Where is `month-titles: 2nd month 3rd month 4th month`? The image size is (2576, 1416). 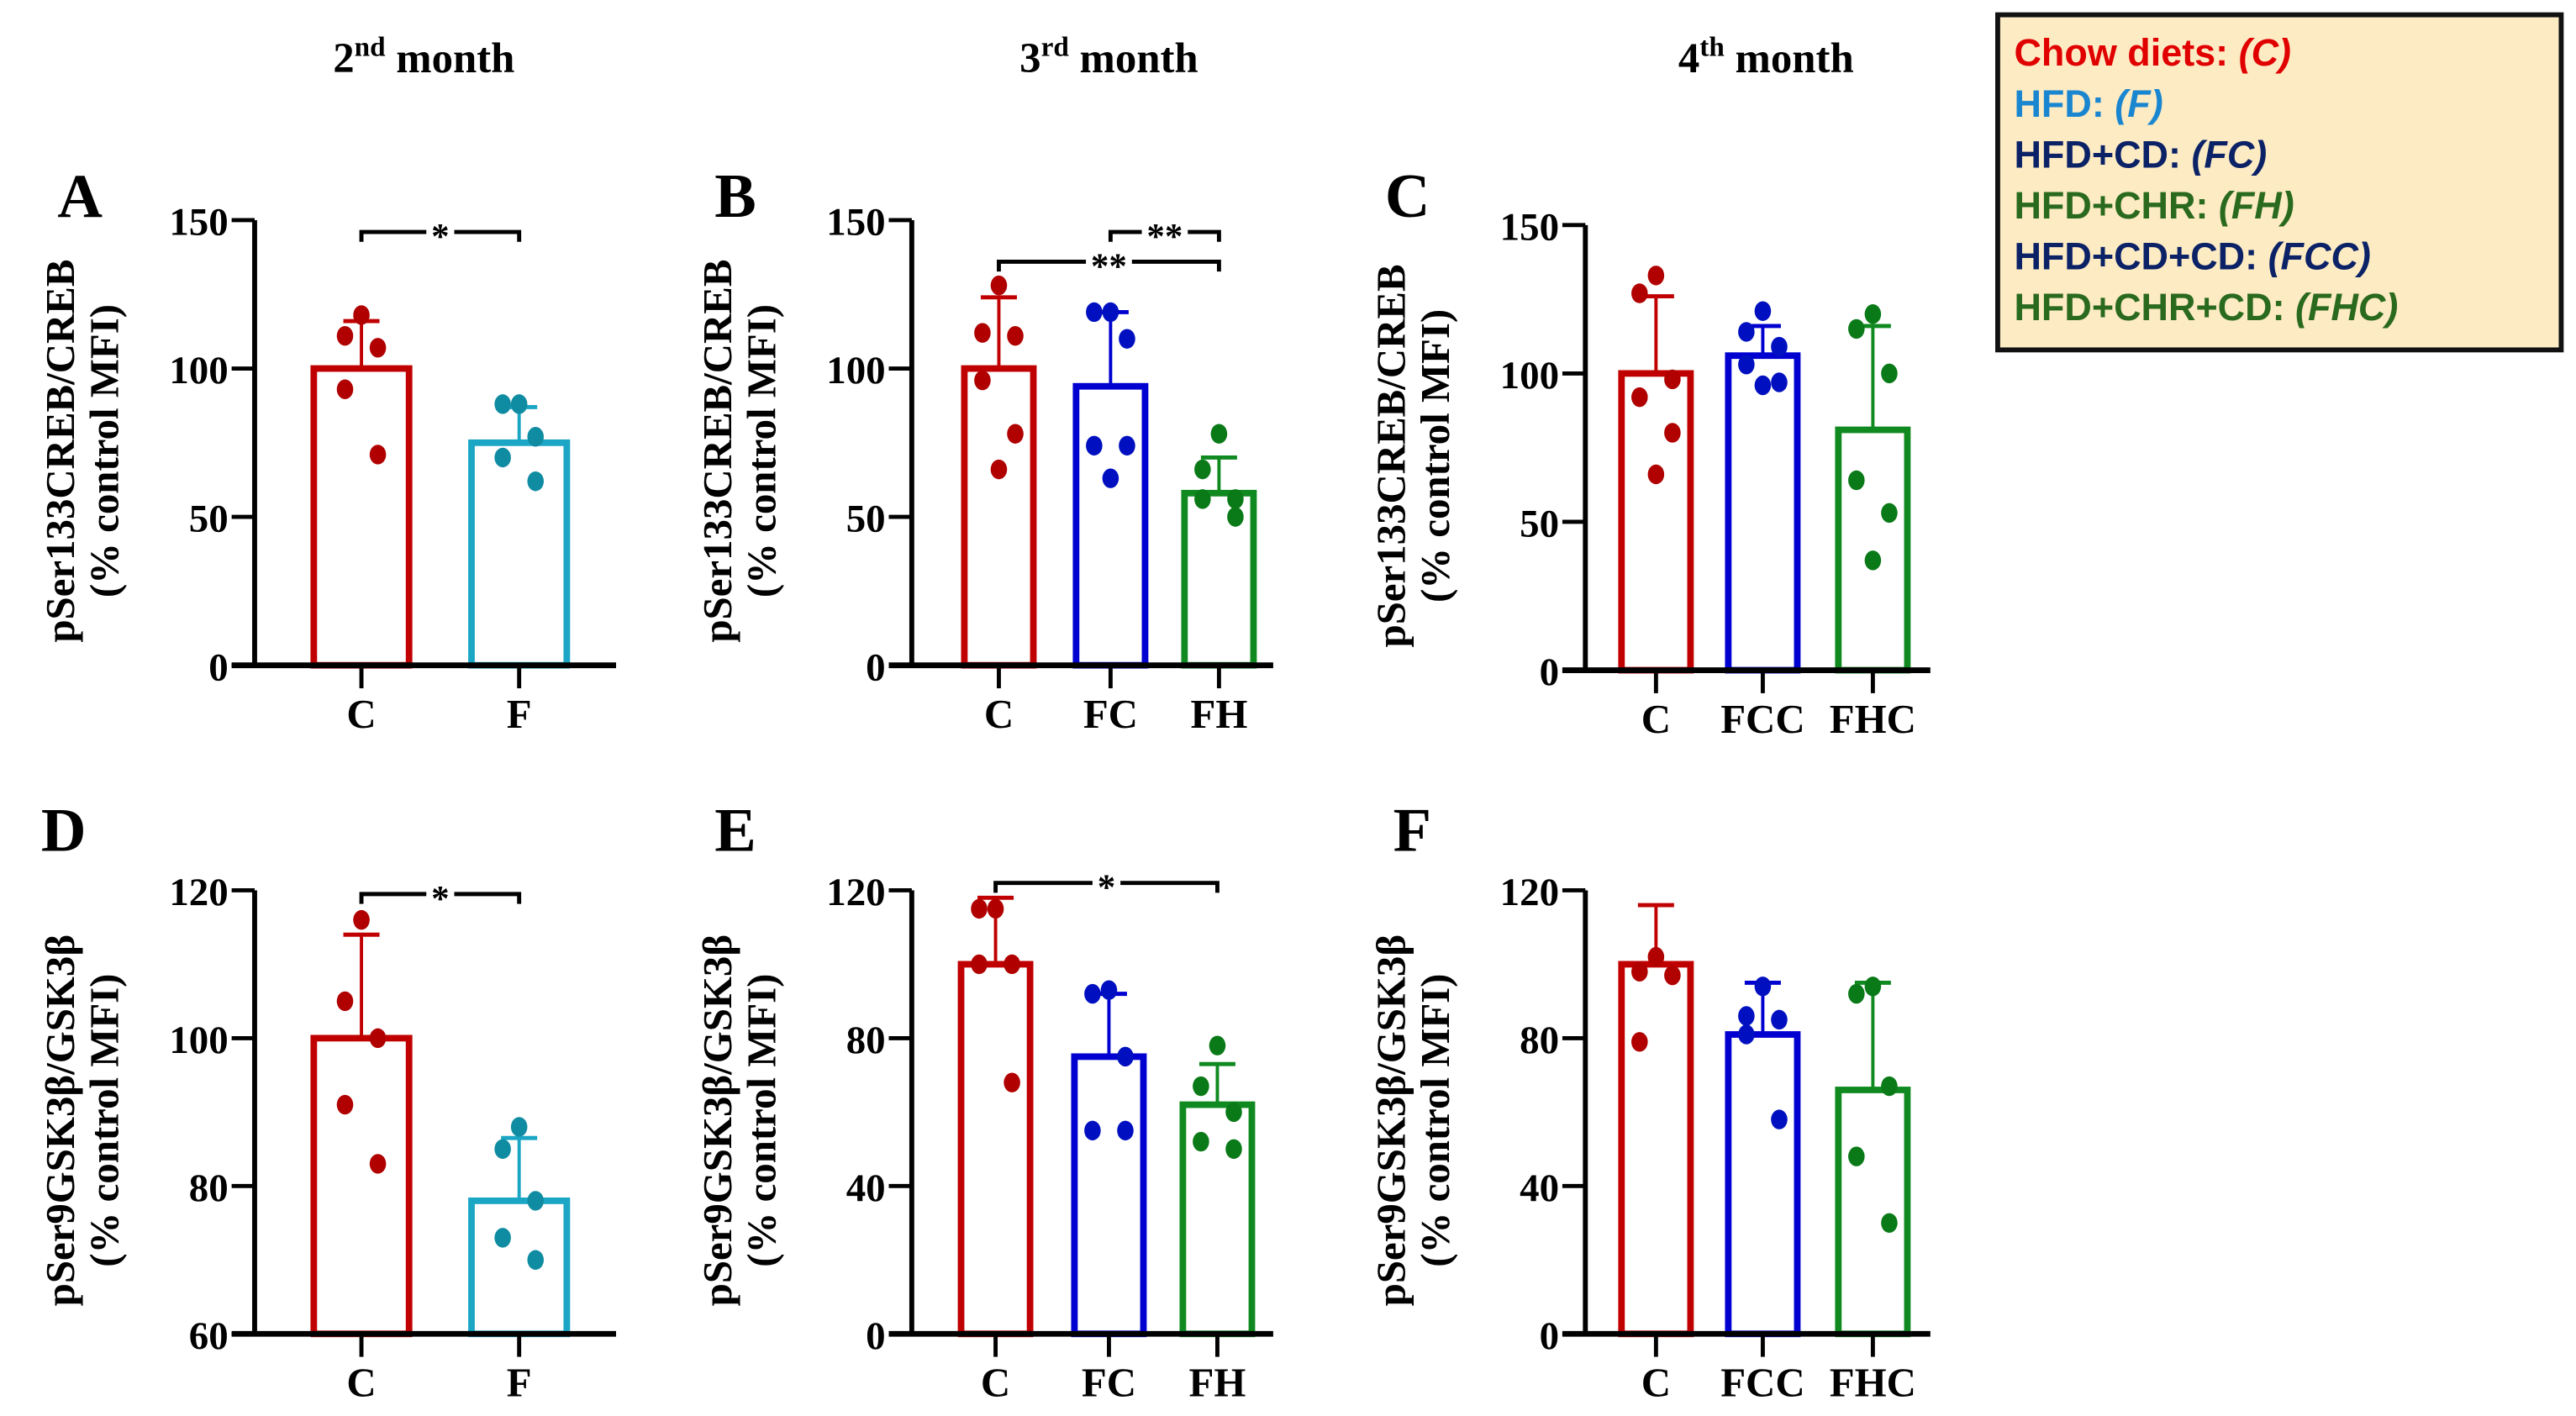 month-titles: 2nd month 3rd month 4th month is located at coordinates (1093, 56).